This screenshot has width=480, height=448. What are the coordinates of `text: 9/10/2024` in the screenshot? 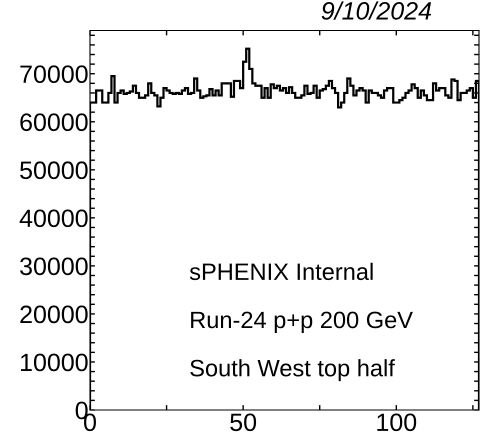 It's located at (377, 10).